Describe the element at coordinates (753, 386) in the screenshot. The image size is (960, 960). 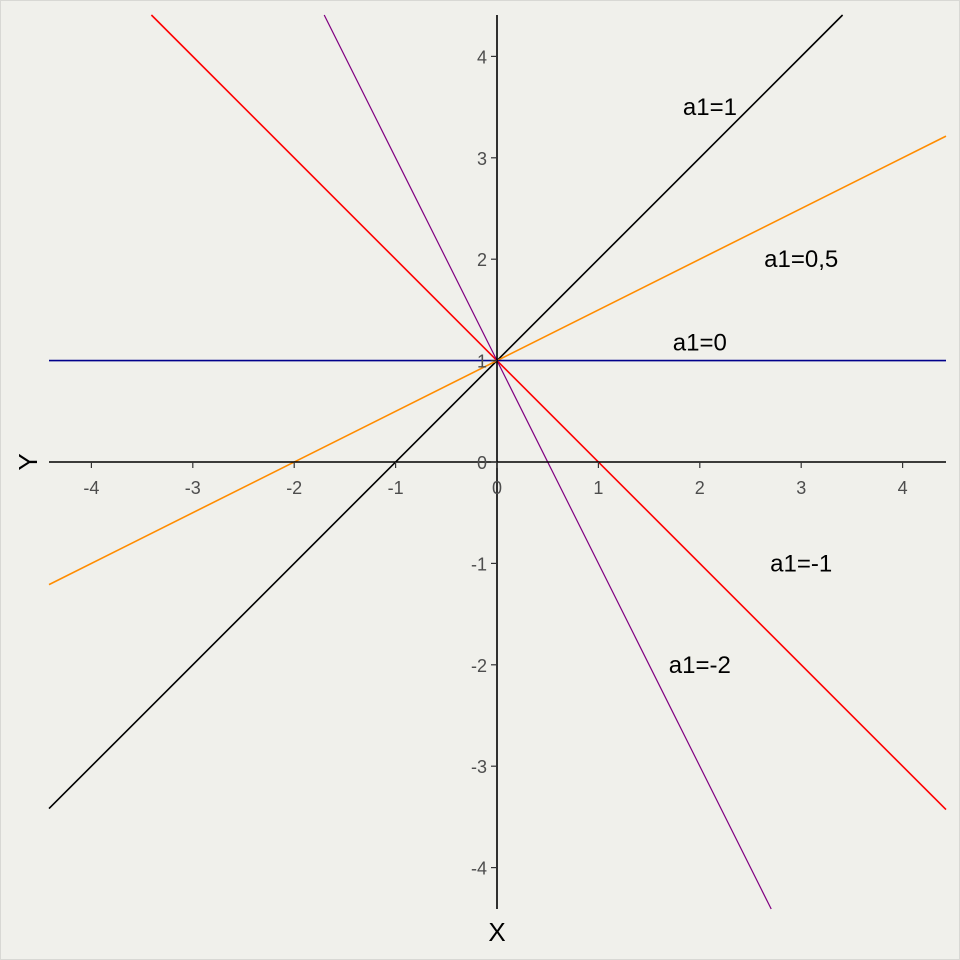
I see `line-labels-layer: a1=1 a1=0,5 a1=0 a1=-1 a1=-2` at that location.